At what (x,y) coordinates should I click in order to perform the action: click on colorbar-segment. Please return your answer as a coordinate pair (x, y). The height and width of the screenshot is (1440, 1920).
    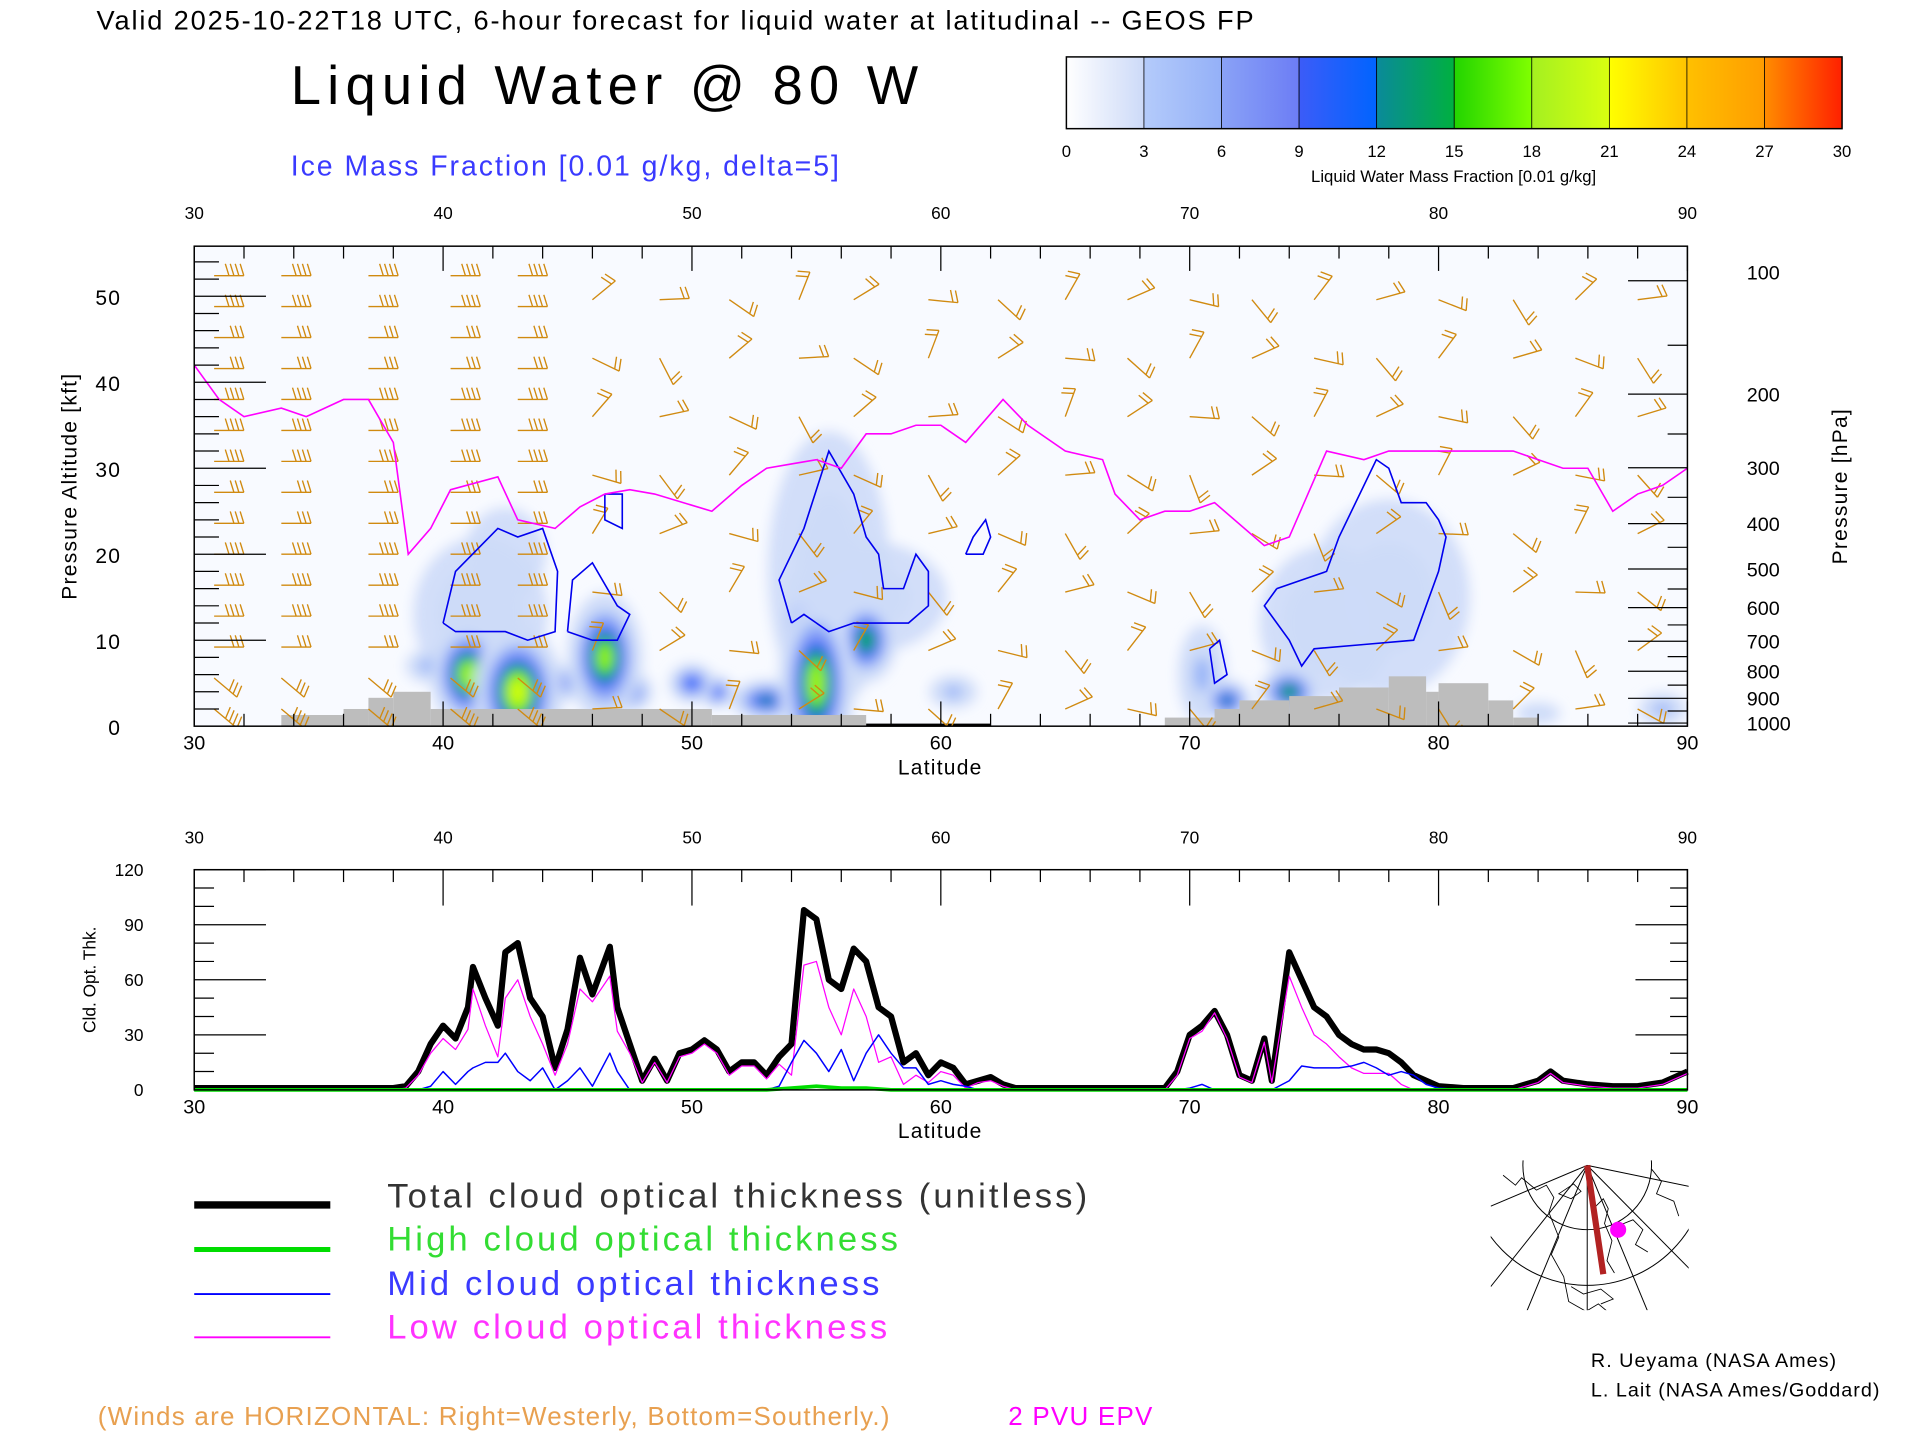
    Looking at the image, I should click on (1648, 93).